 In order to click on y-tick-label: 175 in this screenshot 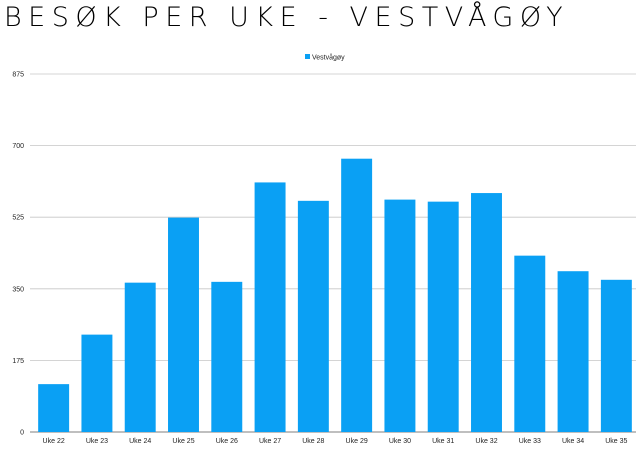, I will do `click(18, 361)`.